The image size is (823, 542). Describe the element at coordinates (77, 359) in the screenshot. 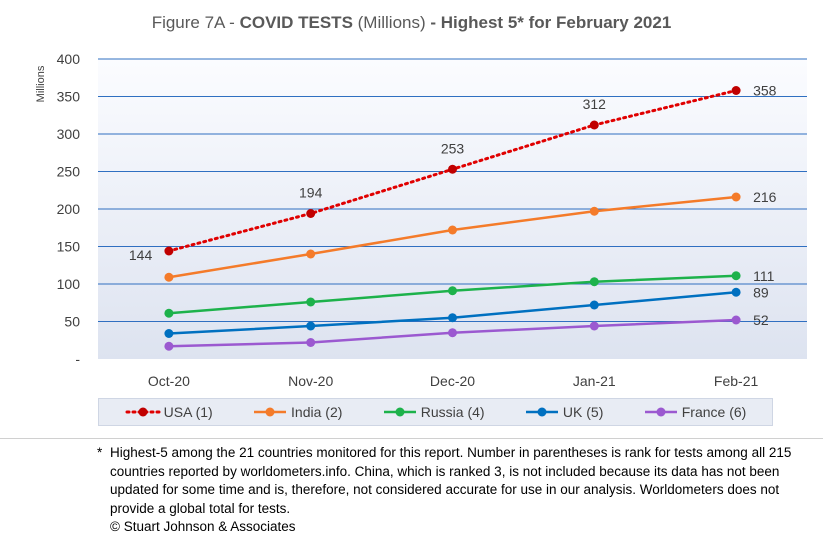

I see `y-tick-label: -` at that location.